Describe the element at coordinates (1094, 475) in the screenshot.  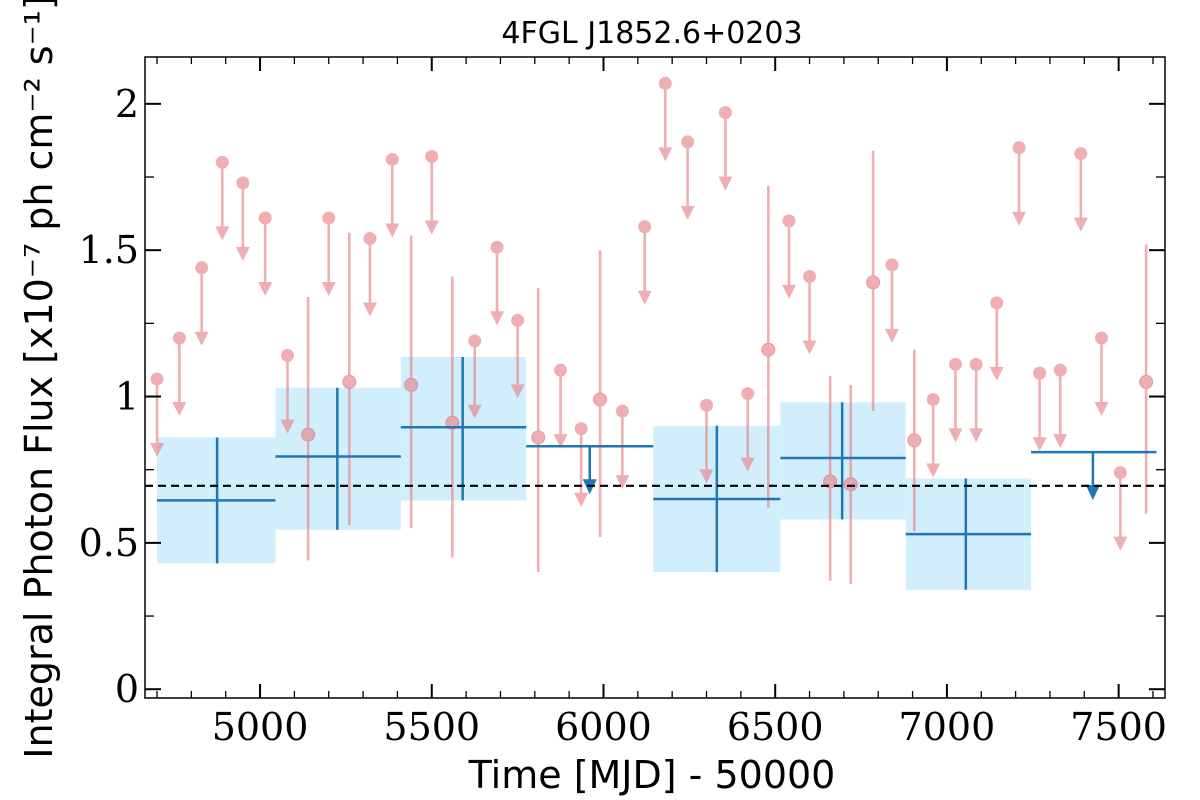
I see `long-bin-upper-limit` at that location.